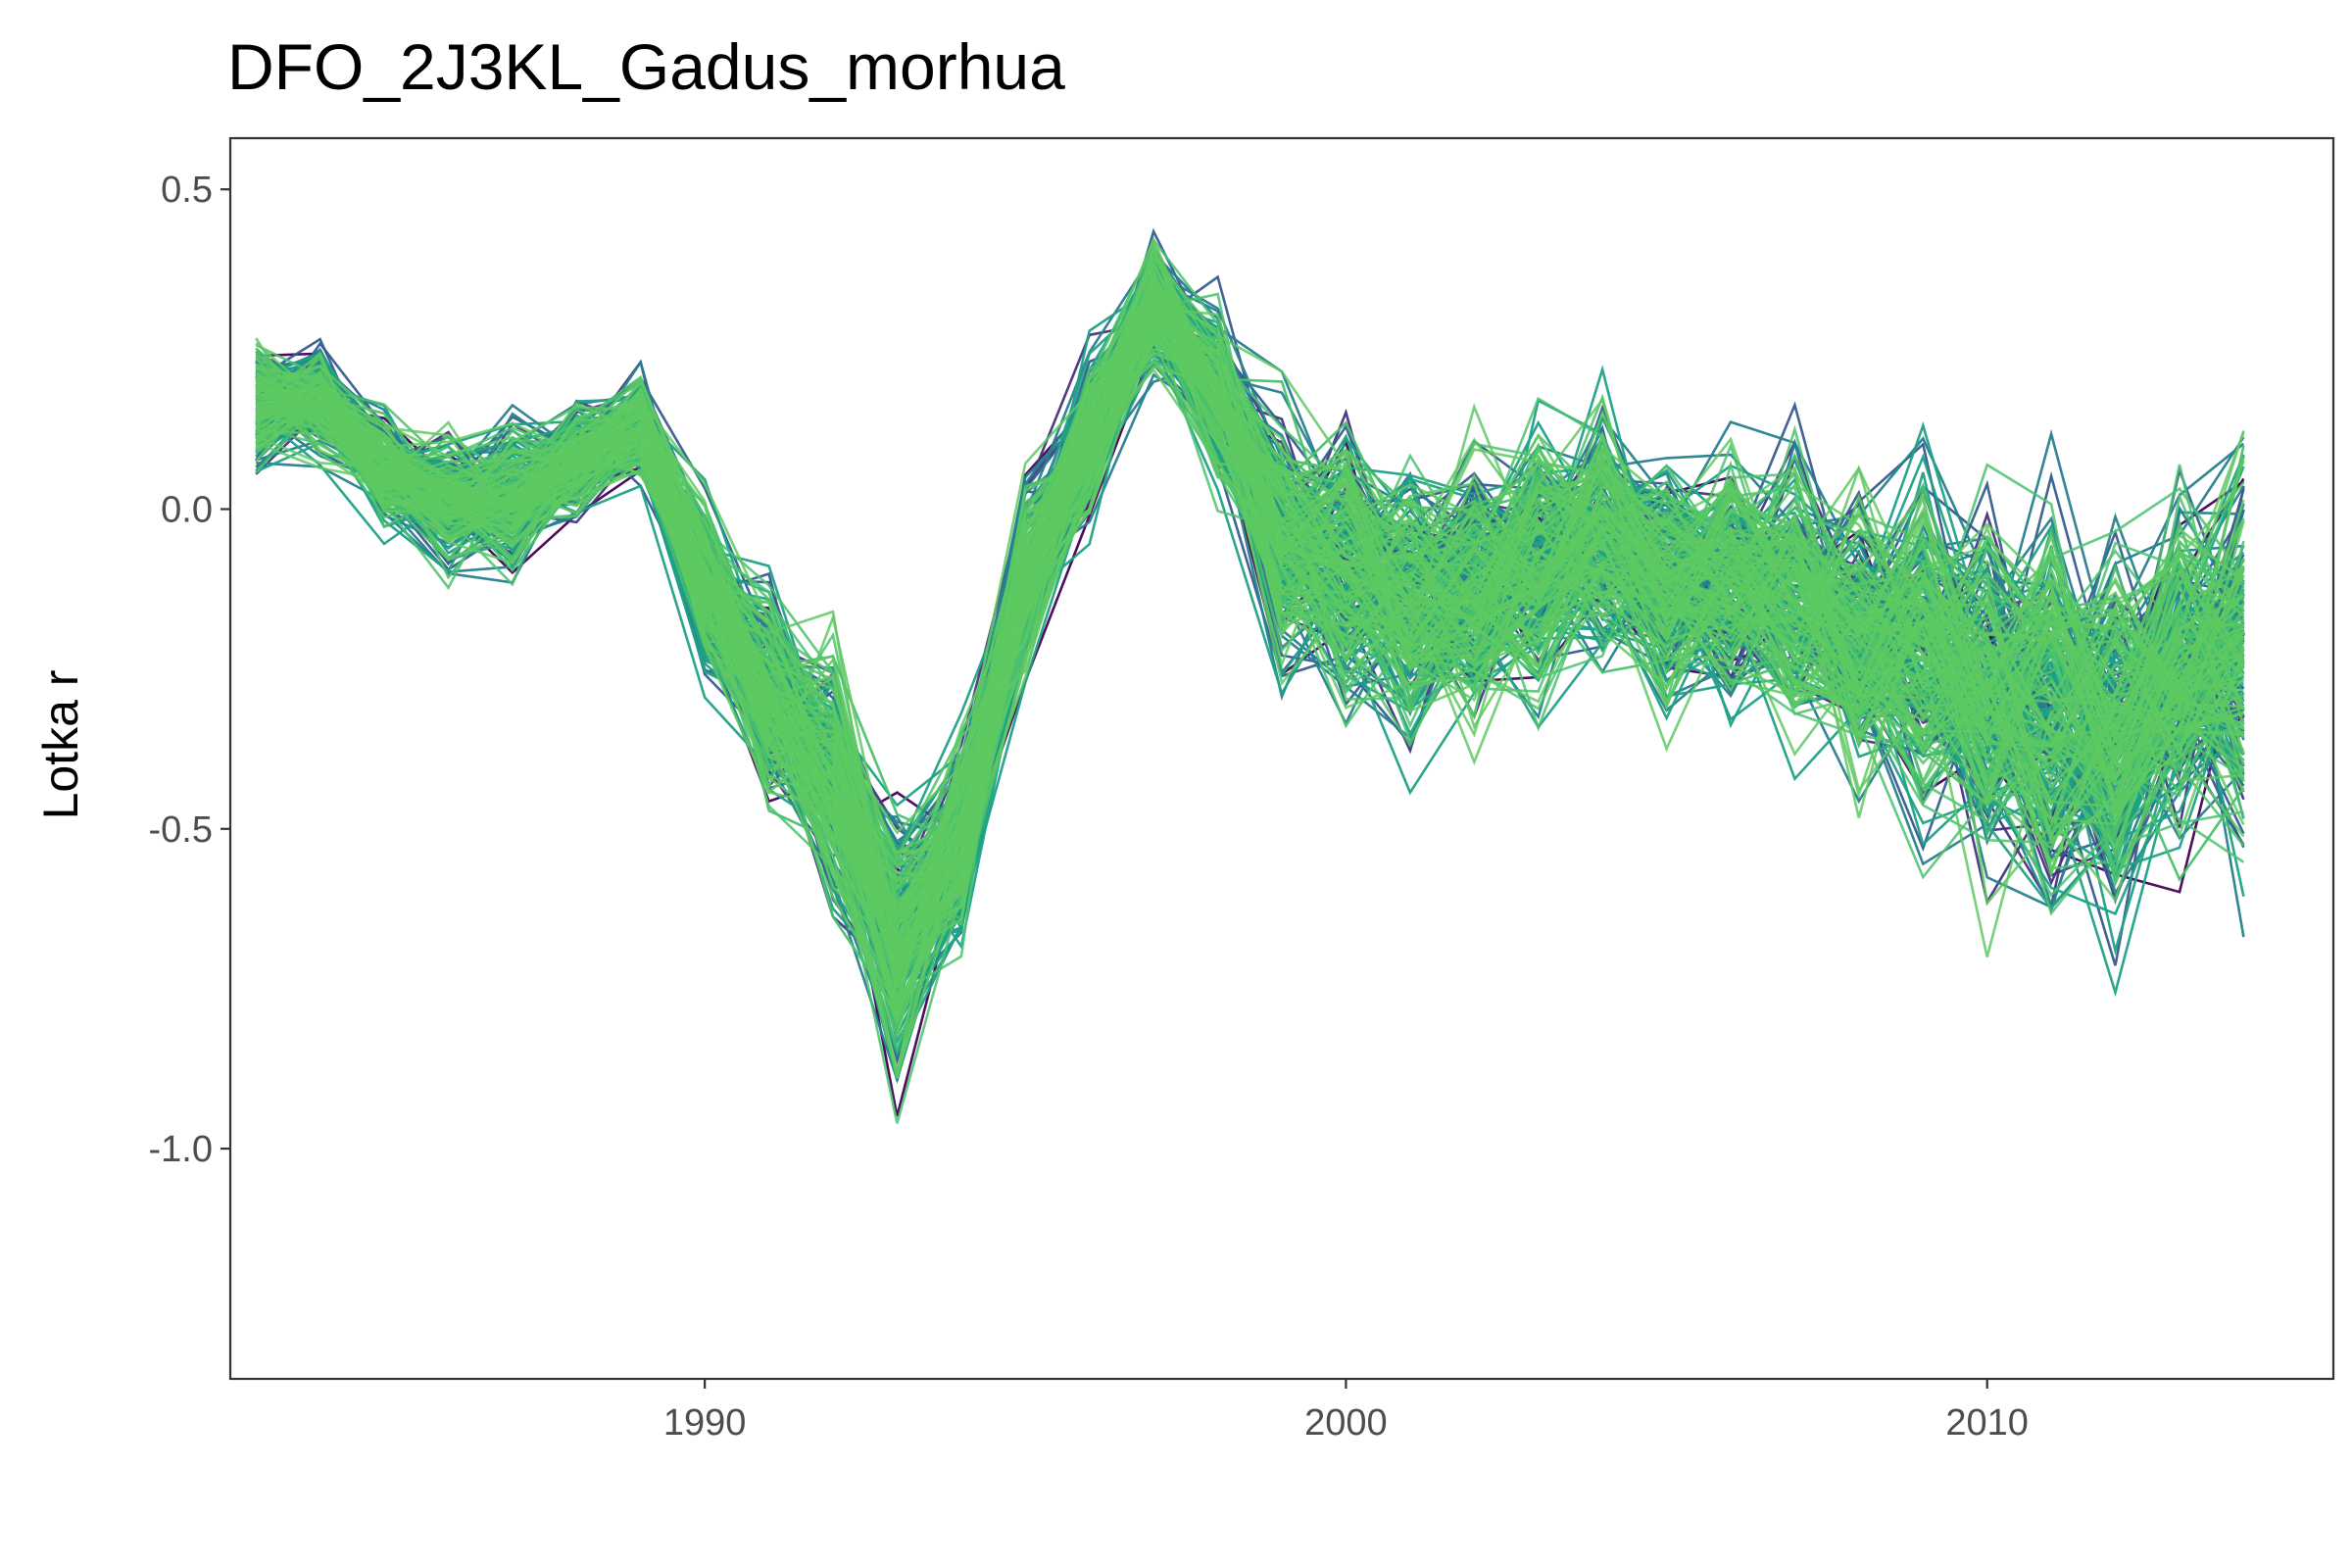  I want to click on y-tick-label: 0.5, so click(187, 190).